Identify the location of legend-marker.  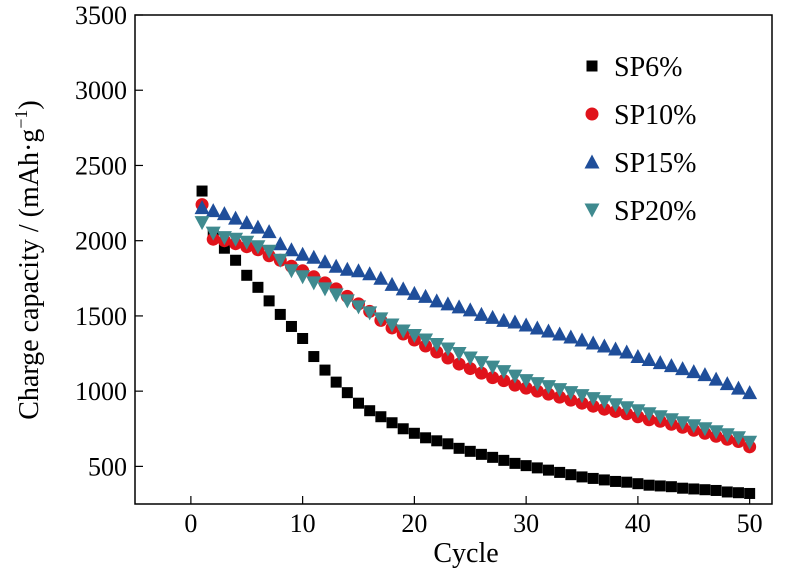
(592, 66).